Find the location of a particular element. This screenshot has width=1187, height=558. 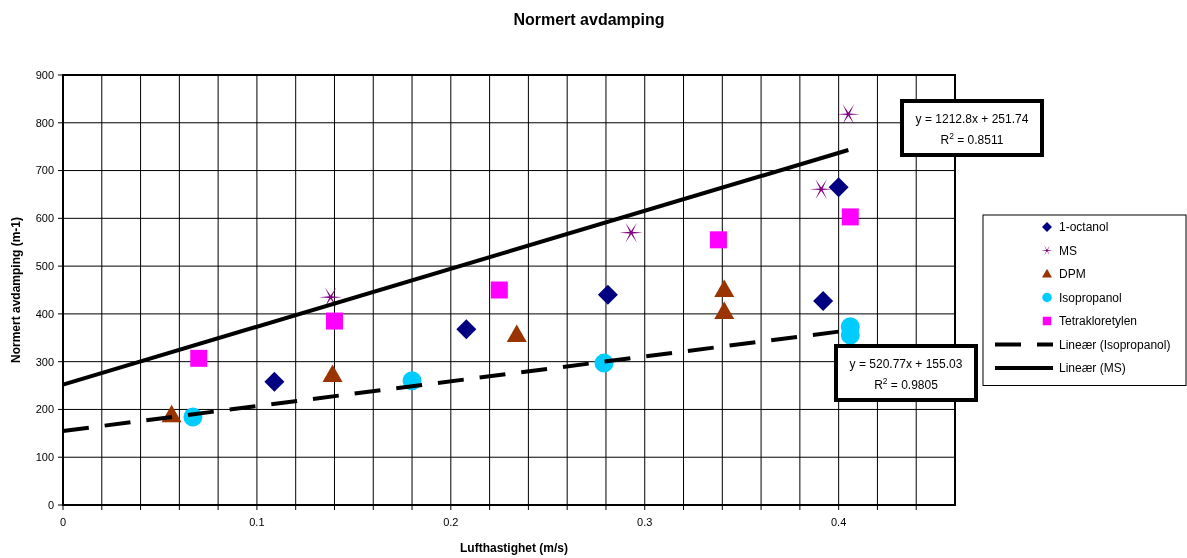

x-axis-title: Lufthastighet (m/s) is located at coordinates (514, 548).